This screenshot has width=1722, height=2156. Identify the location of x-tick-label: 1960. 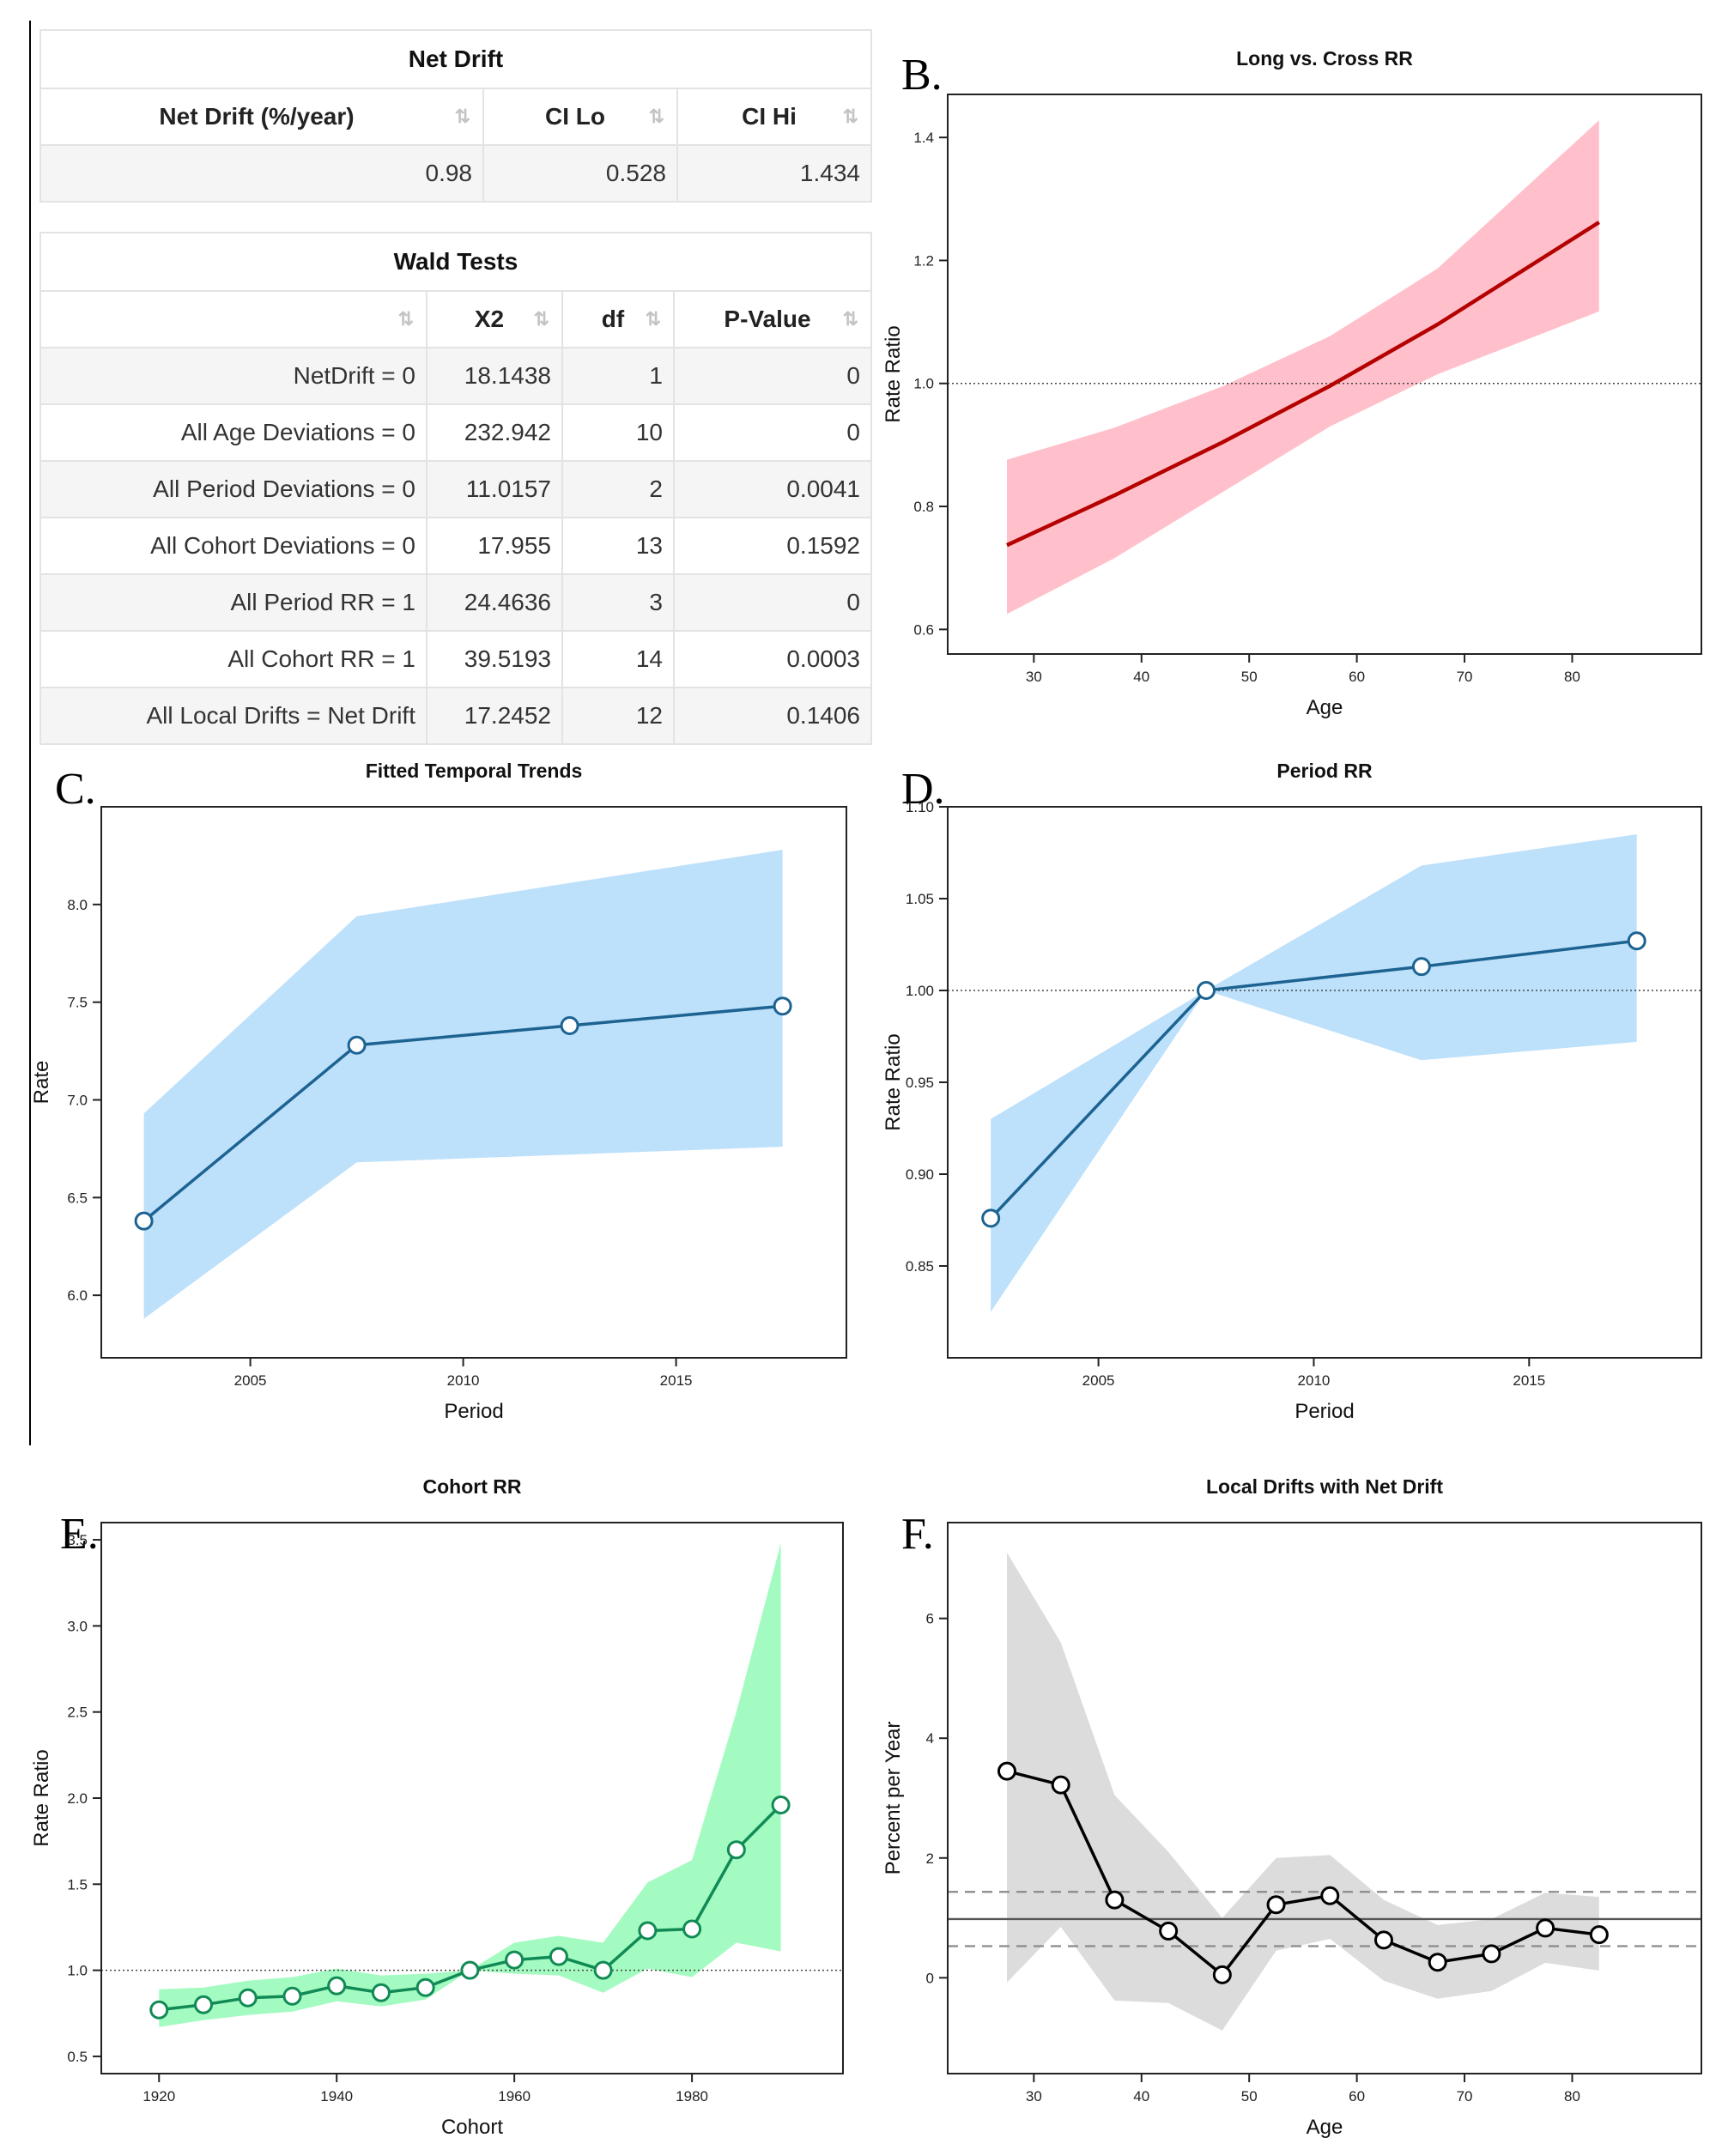
(514, 2097).